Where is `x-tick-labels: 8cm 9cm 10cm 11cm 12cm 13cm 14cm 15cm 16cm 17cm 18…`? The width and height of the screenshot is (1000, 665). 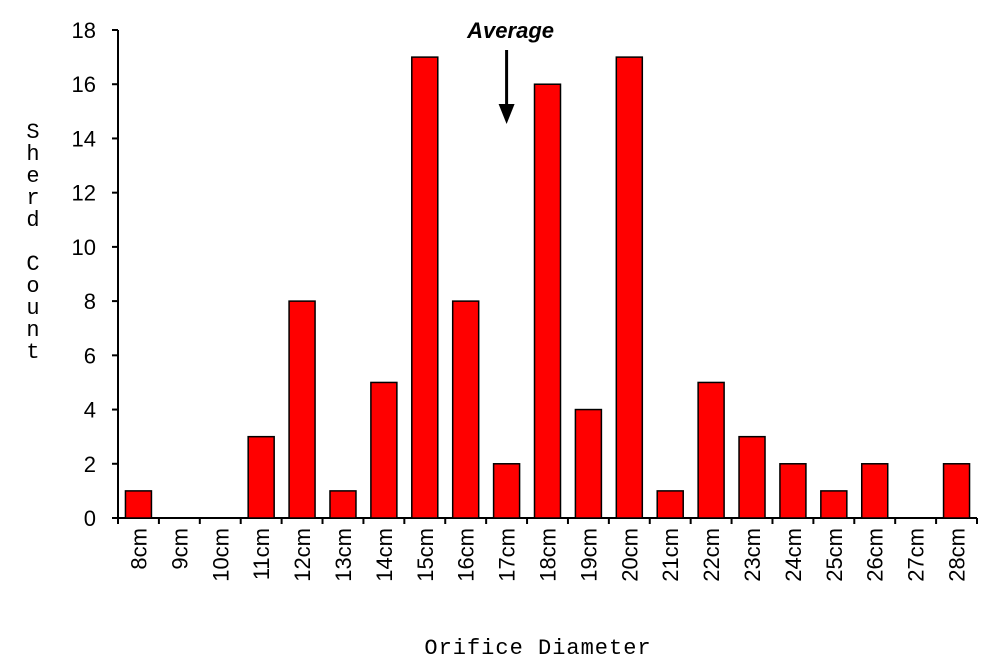 x-tick-labels: 8cm 9cm 10cm 11cm 12cm 13cm 14cm 15cm 16cm 17cm 18… is located at coordinates (547, 555).